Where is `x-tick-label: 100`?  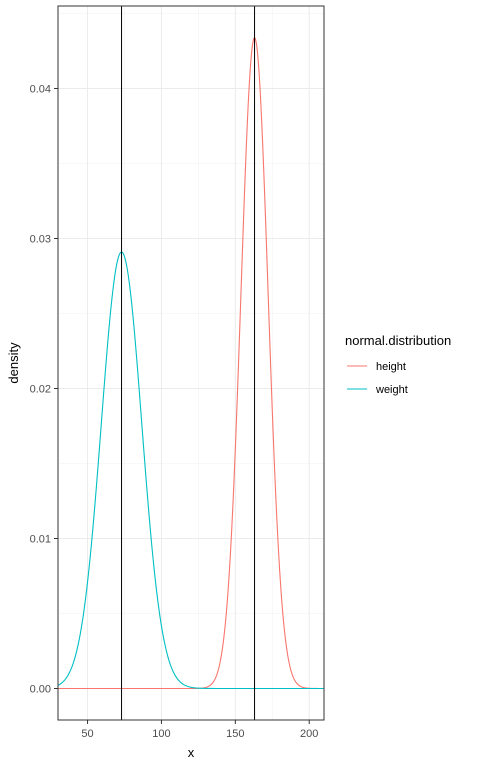
x-tick-label: 100 is located at coordinates (161, 734).